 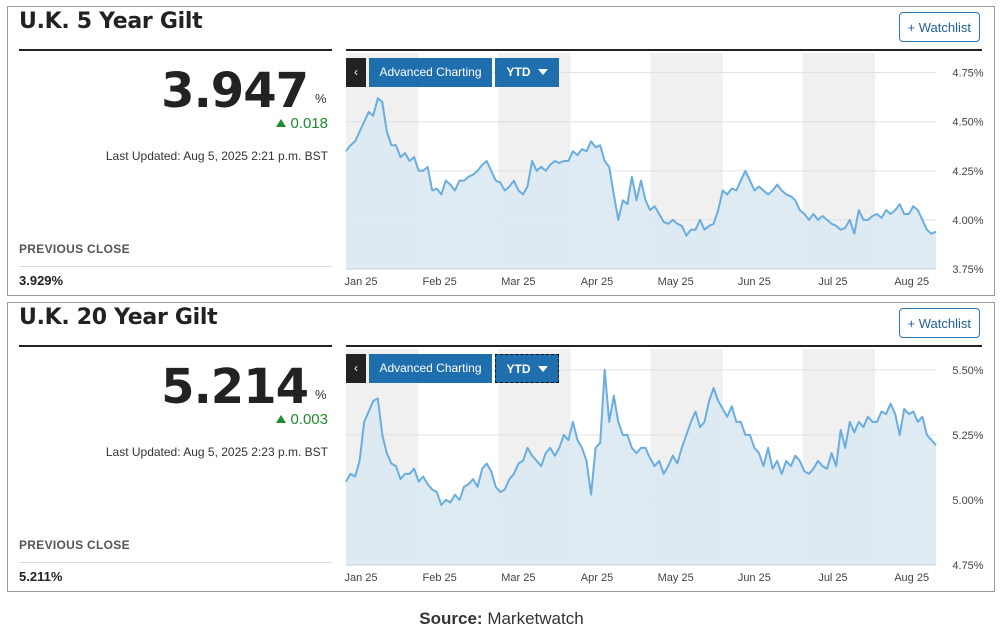 What do you see at coordinates (967, 270) in the screenshot?
I see `y-tick-label: 3.75%` at bounding box center [967, 270].